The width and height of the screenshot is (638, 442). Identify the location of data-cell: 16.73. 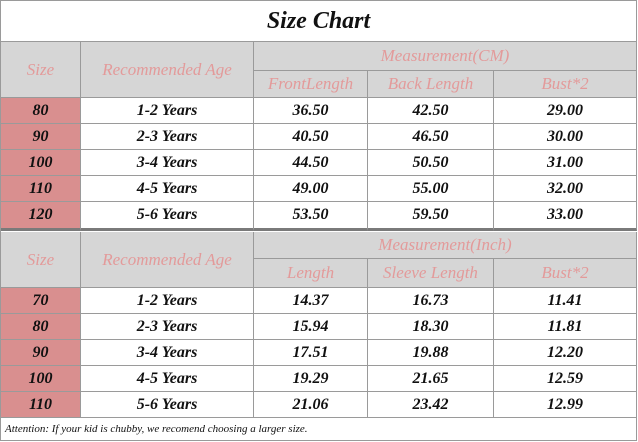
(431, 301).